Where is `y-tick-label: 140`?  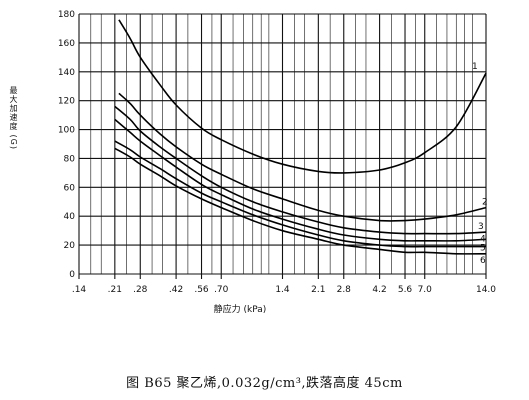
y-tick-label: 140 is located at coordinates (66, 73).